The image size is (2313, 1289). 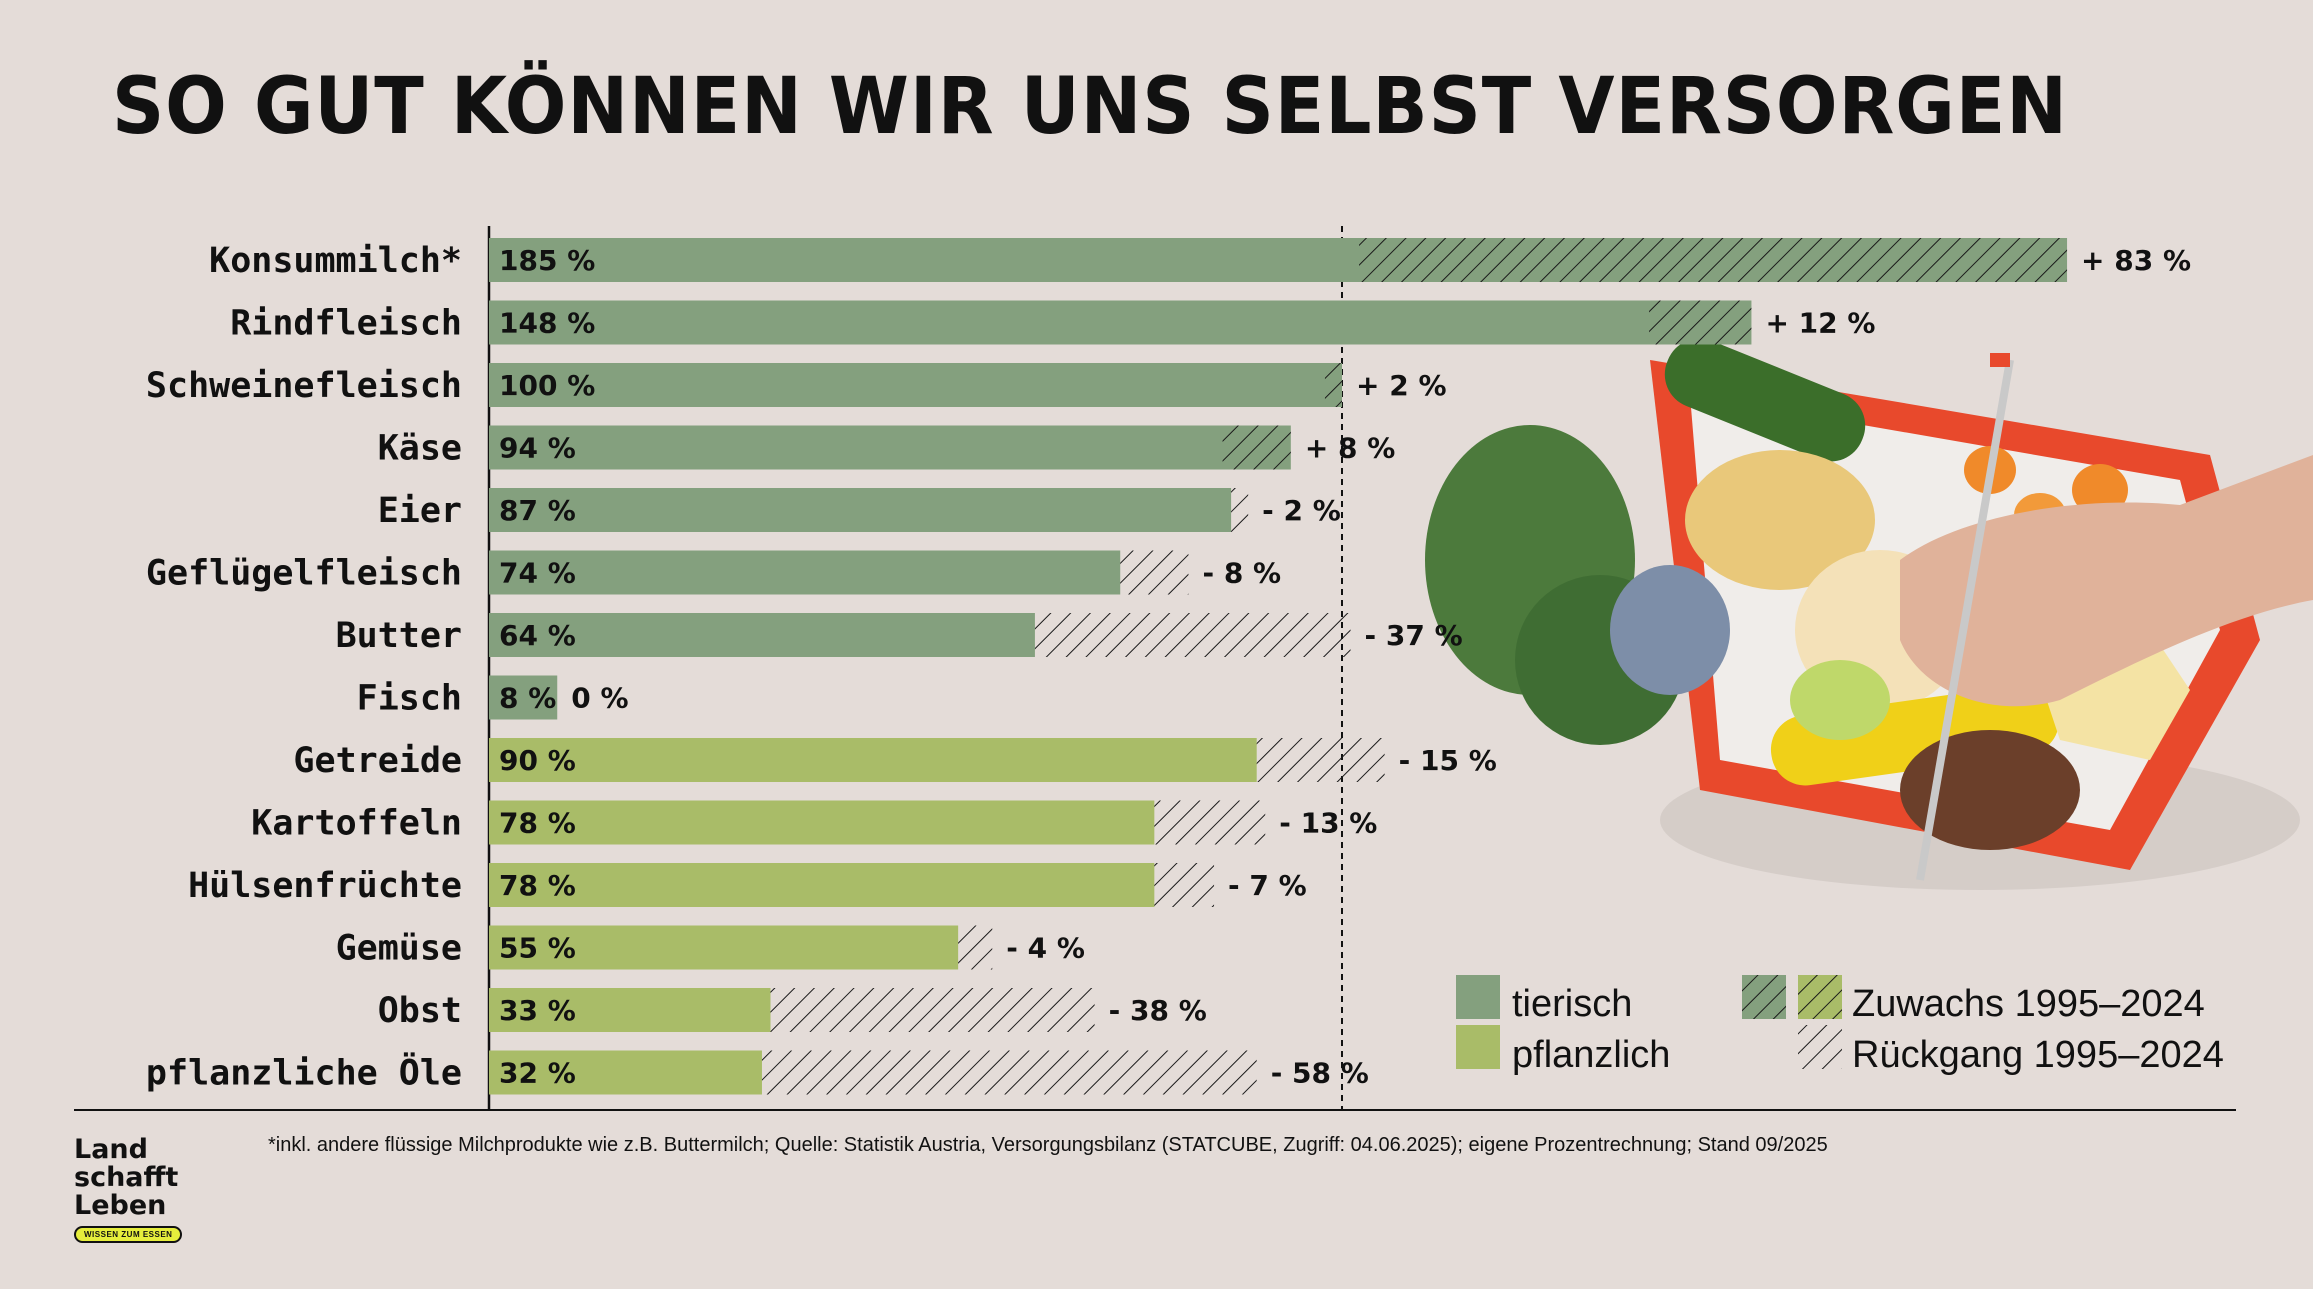 What do you see at coordinates (724, 947) in the screenshot?
I see `bar-gemüse` at bounding box center [724, 947].